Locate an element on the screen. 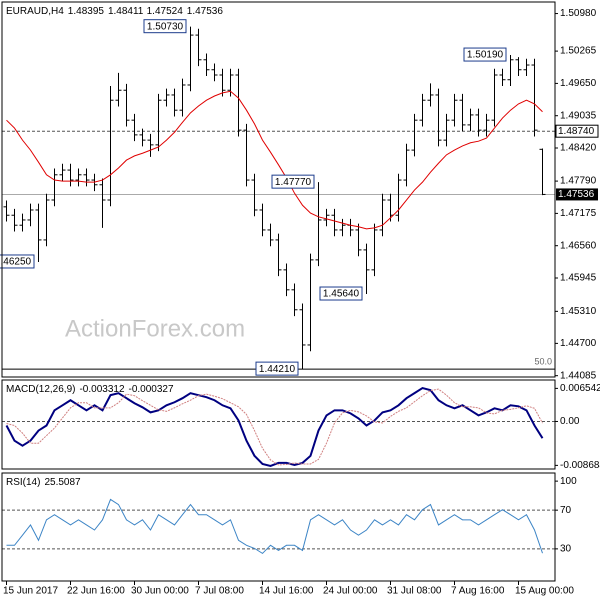 Image resolution: width=600 pixels, height=600 pixels. y-tick-label: 1.47790 is located at coordinates (578, 181).